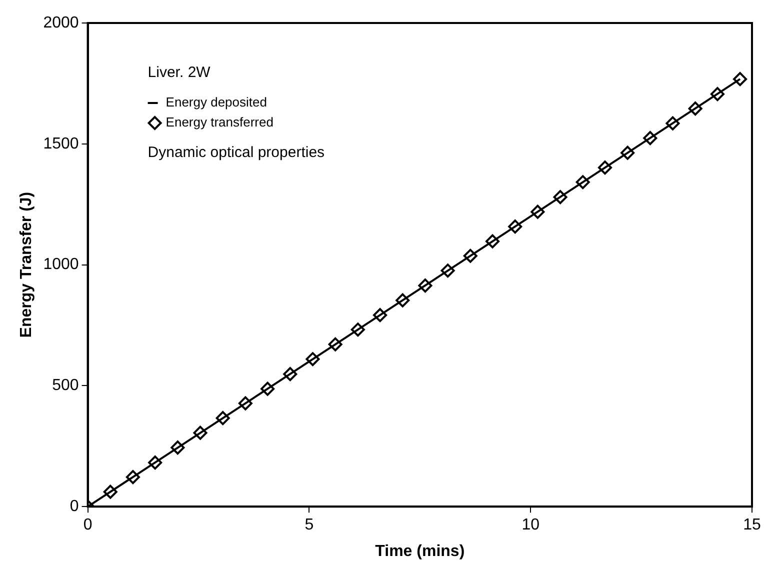 This screenshot has height=573, width=775. What do you see at coordinates (61, 265) in the screenshot?
I see `y-tick-label: 1000` at bounding box center [61, 265].